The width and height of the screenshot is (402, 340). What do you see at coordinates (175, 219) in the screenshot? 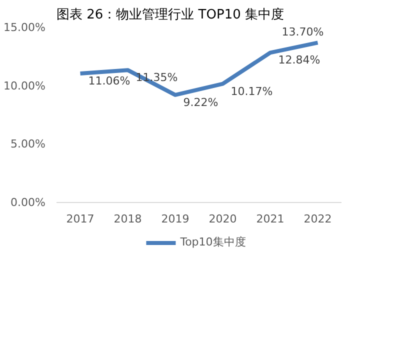
I see `x-tick-label: 2019` at bounding box center [175, 219].